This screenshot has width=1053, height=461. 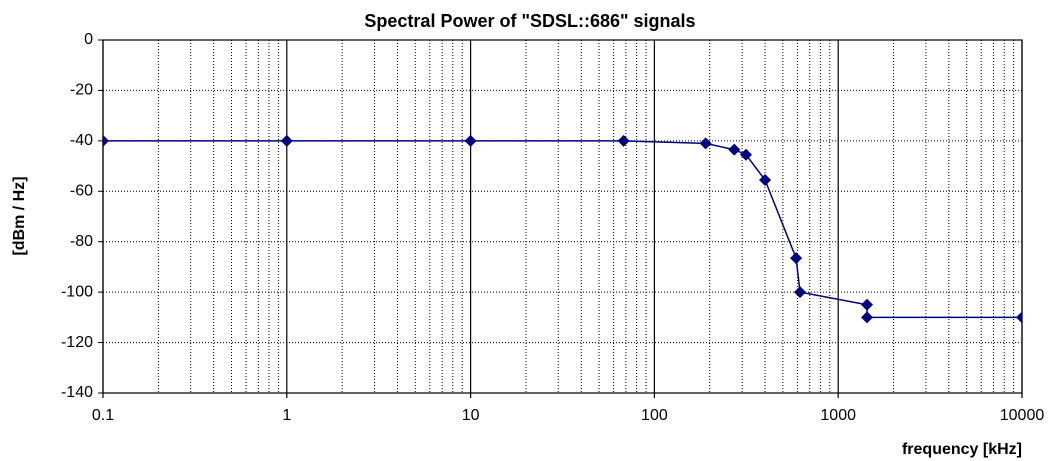 What do you see at coordinates (77, 342) in the screenshot?
I see `y-tick-label: -120` at bounding box center [77, 342].